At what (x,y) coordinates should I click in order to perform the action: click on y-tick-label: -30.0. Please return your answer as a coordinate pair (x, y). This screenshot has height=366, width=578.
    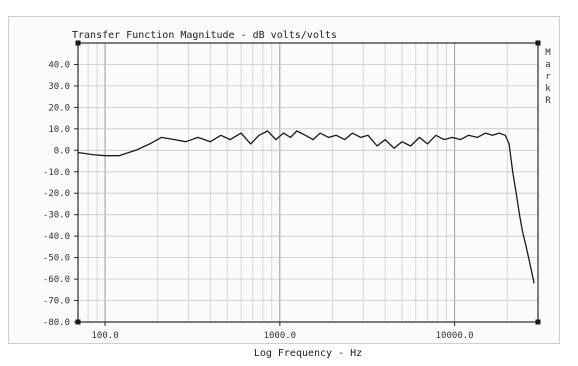
    Looking at the image, I should click on (56, 216).